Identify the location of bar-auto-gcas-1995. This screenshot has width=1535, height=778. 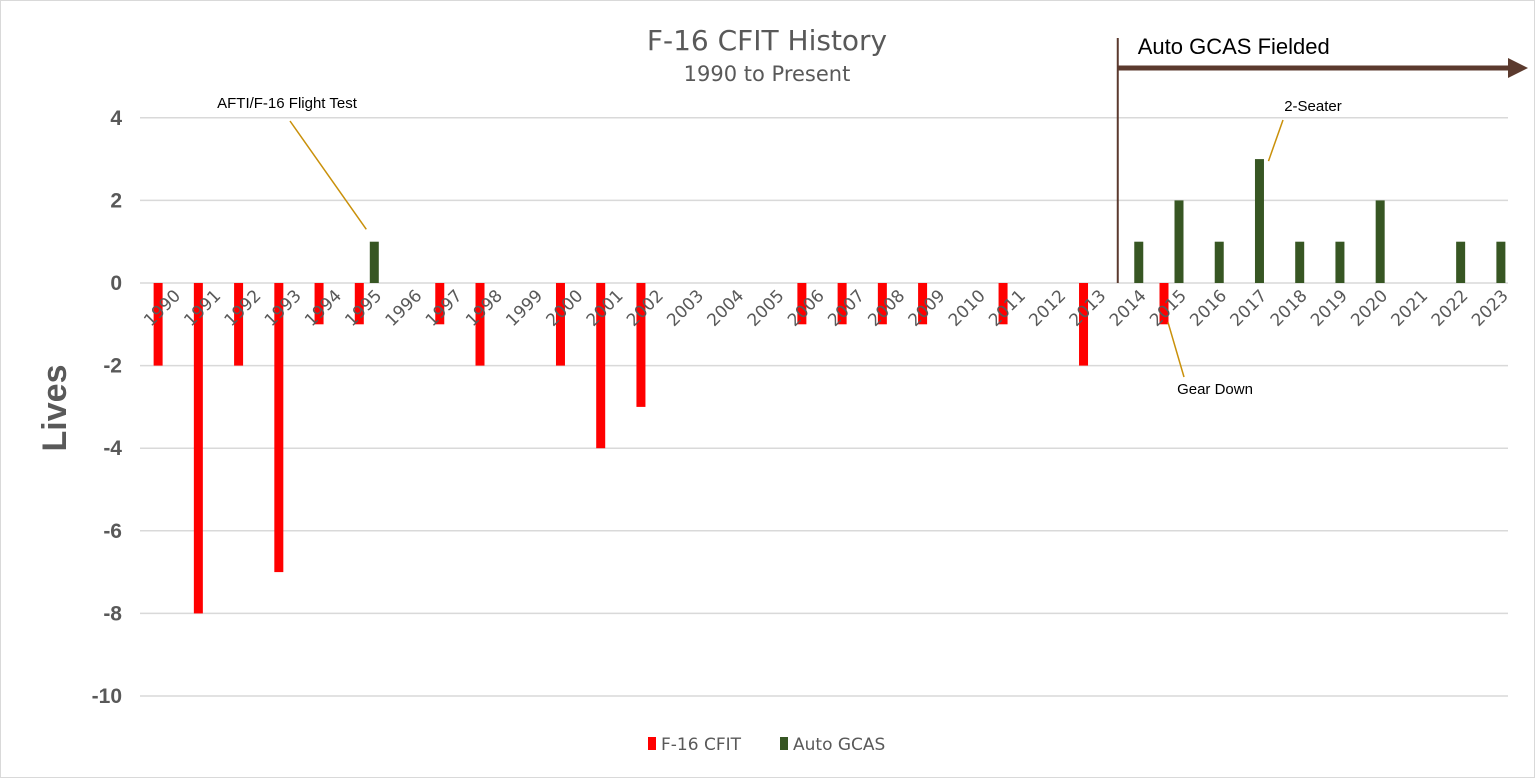
(374, 262).